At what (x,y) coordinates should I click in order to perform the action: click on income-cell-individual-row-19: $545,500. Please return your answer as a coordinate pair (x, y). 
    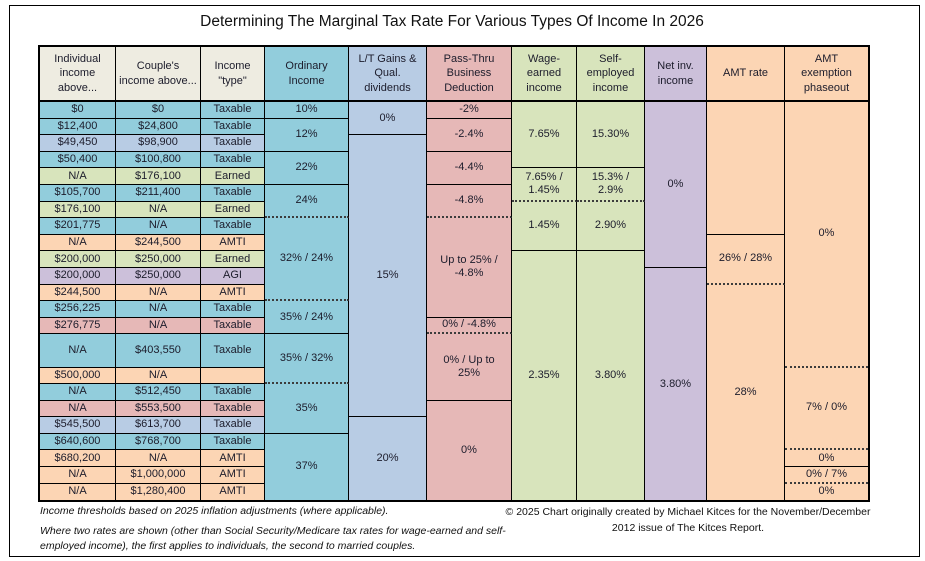
    Looking at the image, I should click on (78, 425).